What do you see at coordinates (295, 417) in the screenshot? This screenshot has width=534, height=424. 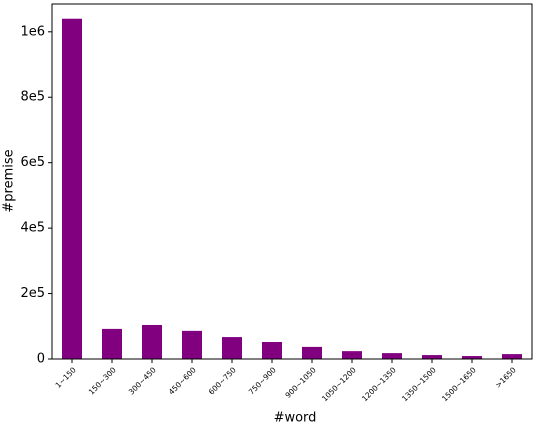 I see `x-axis-label: #word` at bounding box center [295, 417].